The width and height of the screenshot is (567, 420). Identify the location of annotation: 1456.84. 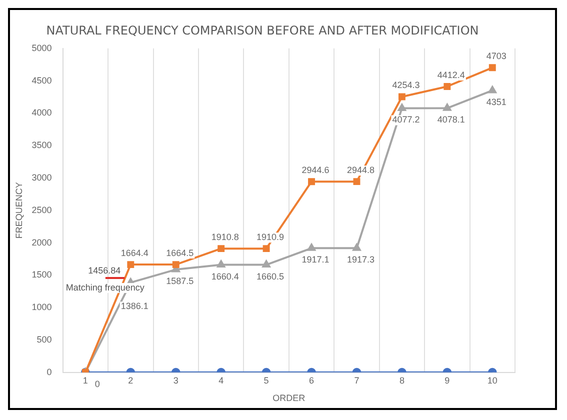
(104, 270).